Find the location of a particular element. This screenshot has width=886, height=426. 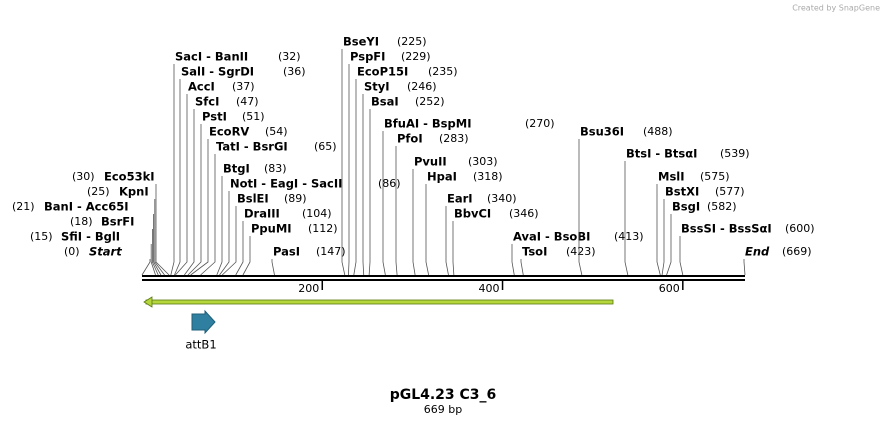

site-position: (18) is located at coordinates (81, 221).